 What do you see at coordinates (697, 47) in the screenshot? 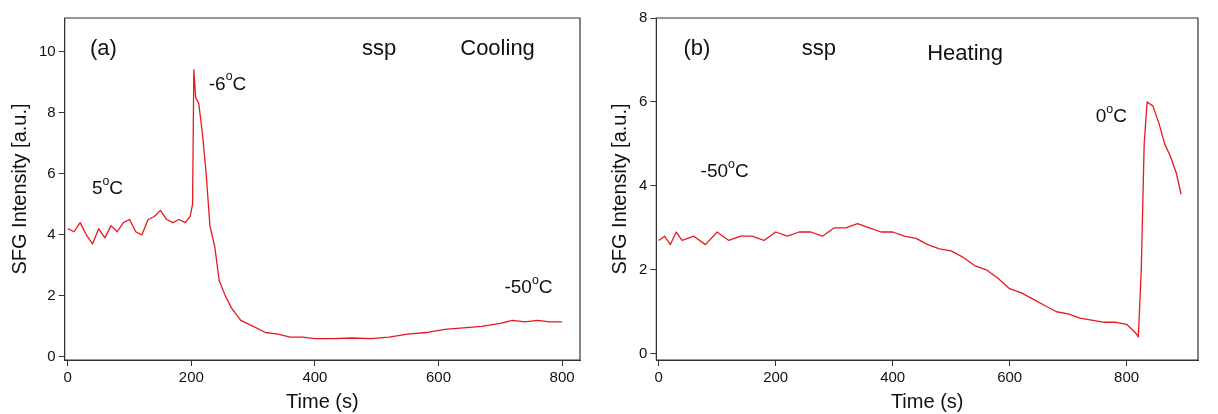
I see `text: (b)` at bounding box center [697, 47].